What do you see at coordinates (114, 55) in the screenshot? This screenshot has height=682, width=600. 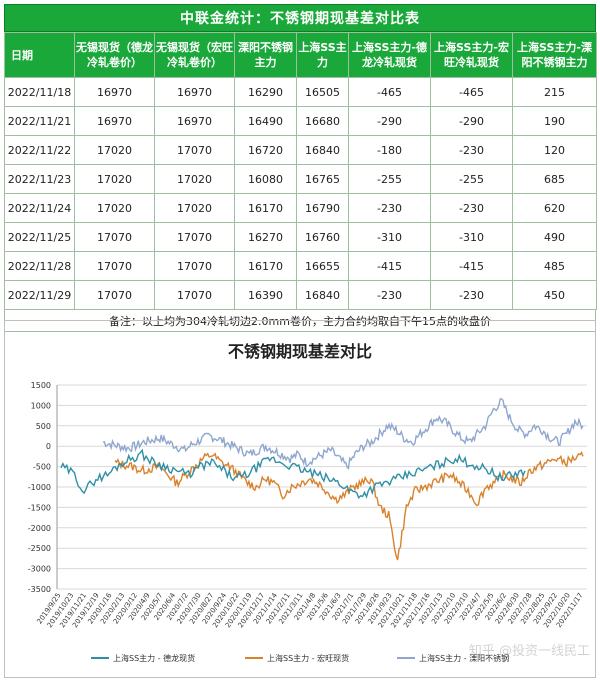 I see `header-cell: 无锡现货（德龙冷轧卷价）` at bounding box center [114, 55].